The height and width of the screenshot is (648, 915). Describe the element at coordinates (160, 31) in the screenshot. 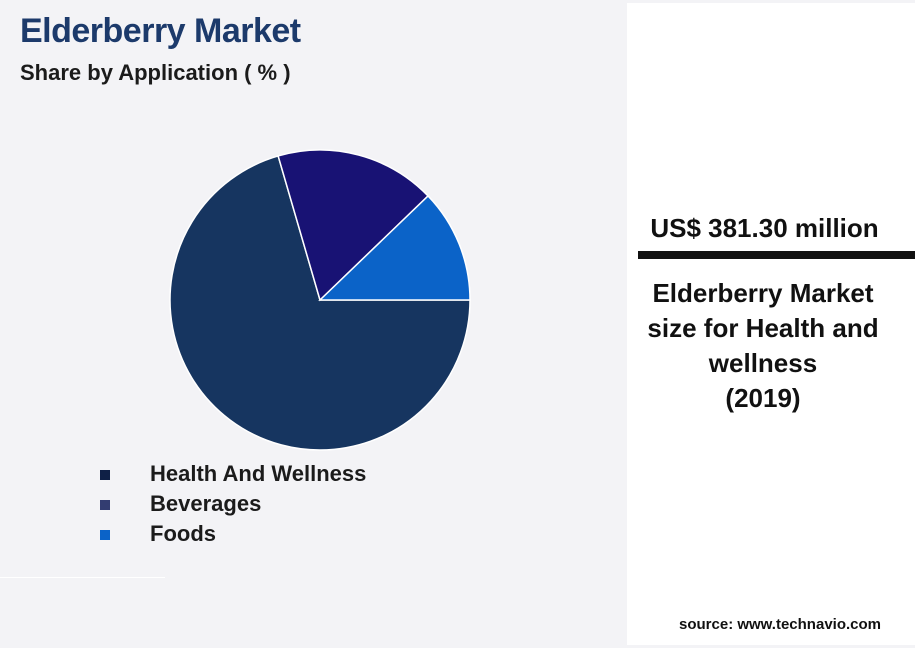

I see `chart-title: Elderberry Market` at that location.